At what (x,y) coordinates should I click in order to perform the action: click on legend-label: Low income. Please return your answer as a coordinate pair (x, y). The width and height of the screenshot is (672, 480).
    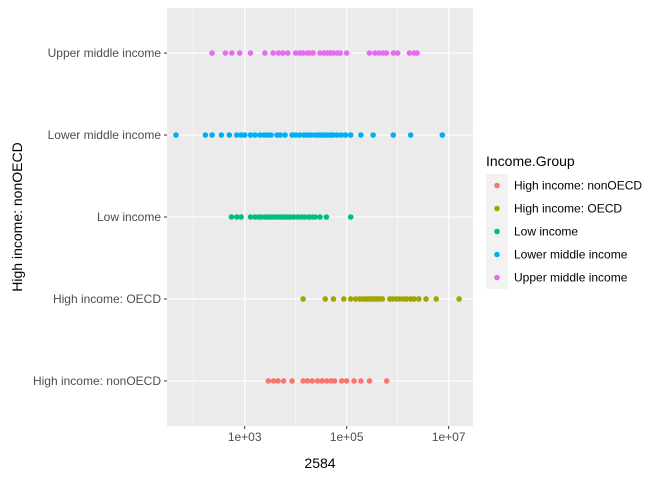
    Looking at the image, I should click on (546, 232).